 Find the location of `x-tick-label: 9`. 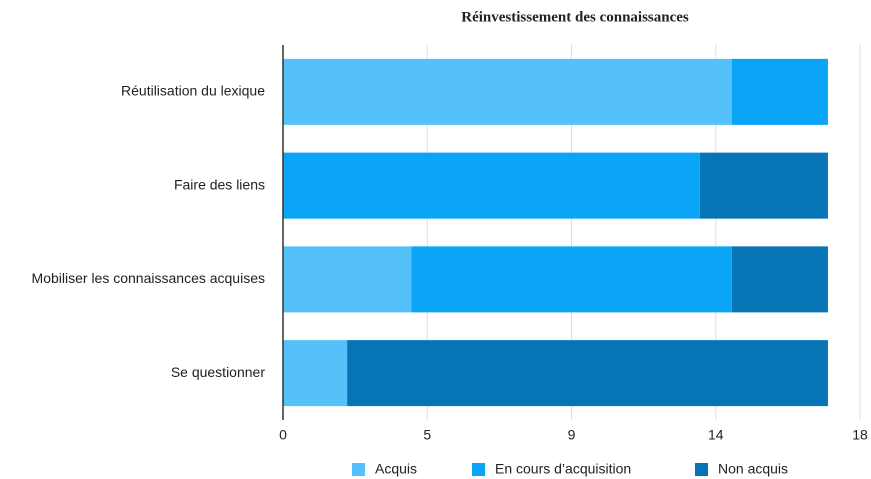

x-tick-label: 9 is located at coordinates (572, 435).